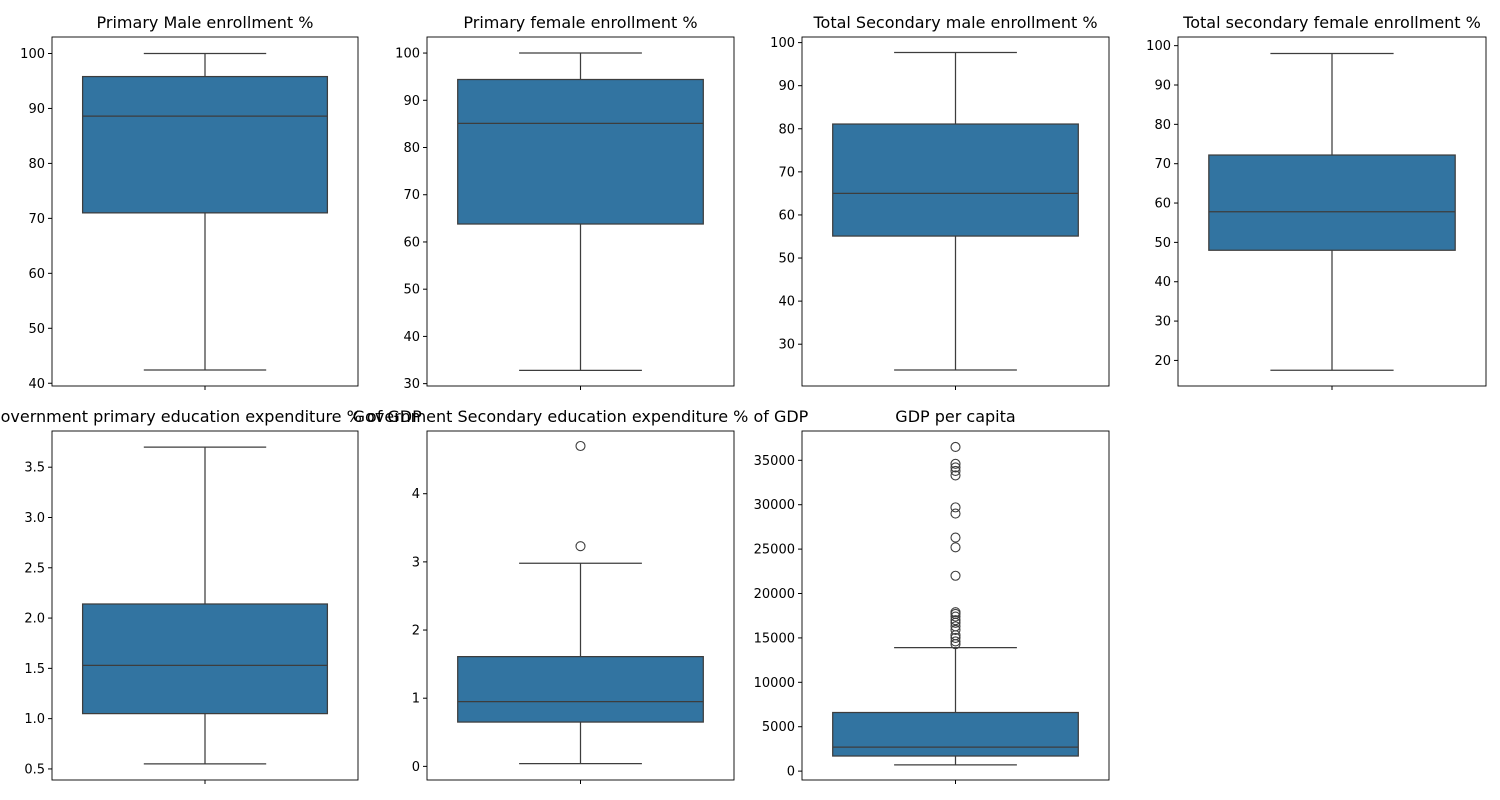  Describe the element at coordinates (955, 416) in the screenshot. I see `chart-title: GDP per capita` at that location.